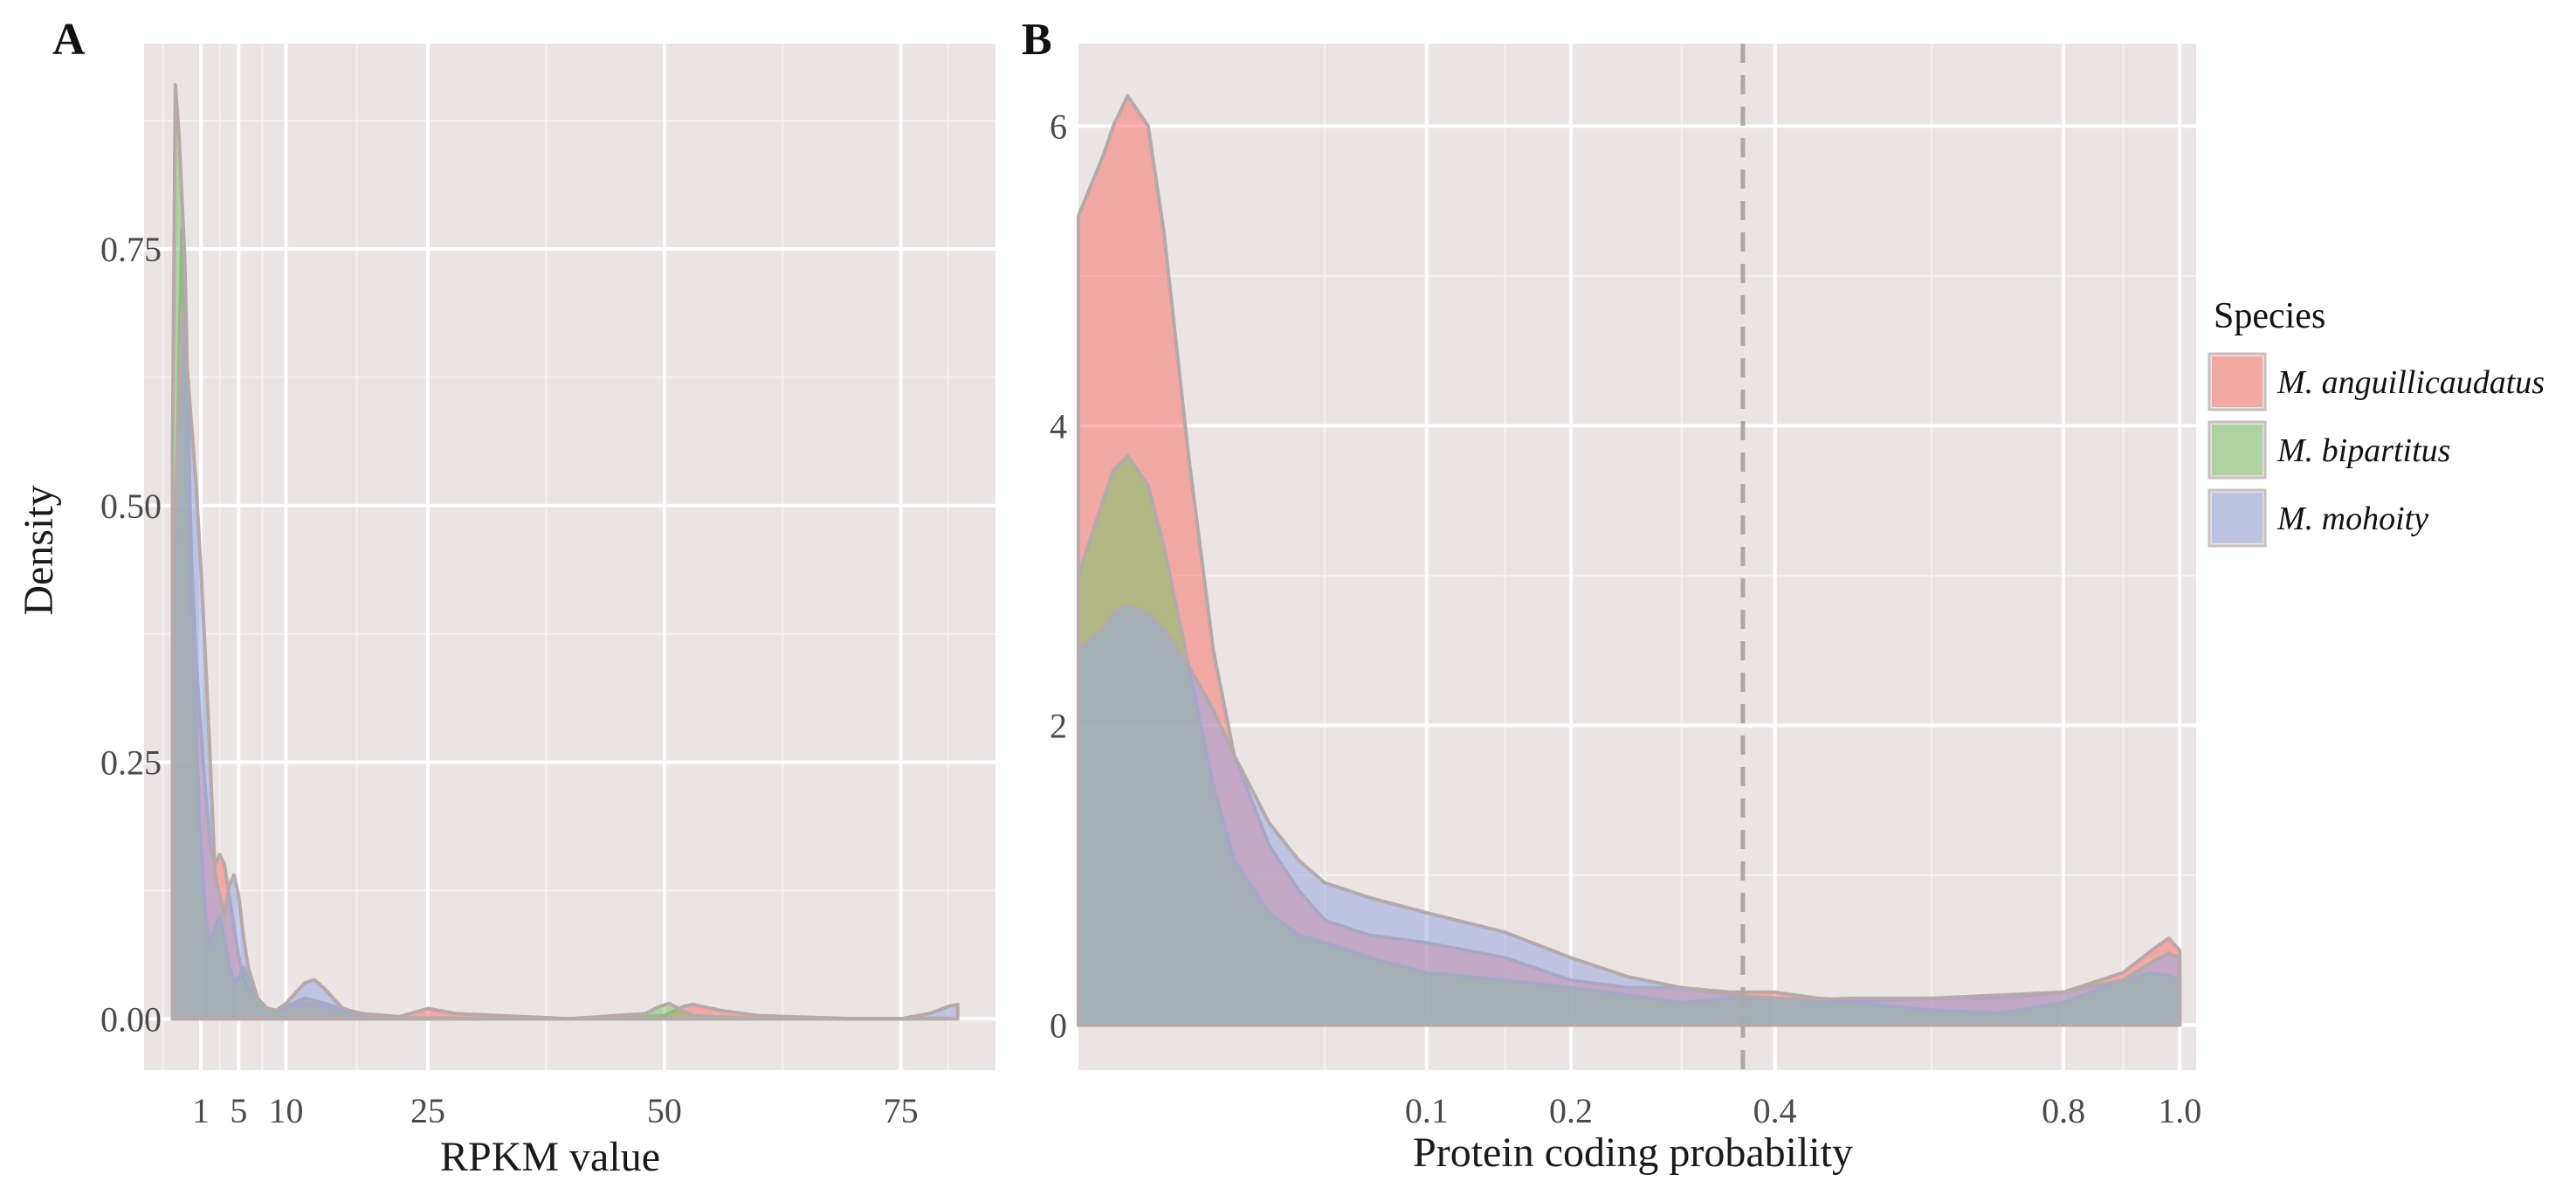  What do you see at coordinates (550, 1157) in the screenshot?
I see `panel-a-x-axis-title: RPKM value` at bounding box center [550, 1157].